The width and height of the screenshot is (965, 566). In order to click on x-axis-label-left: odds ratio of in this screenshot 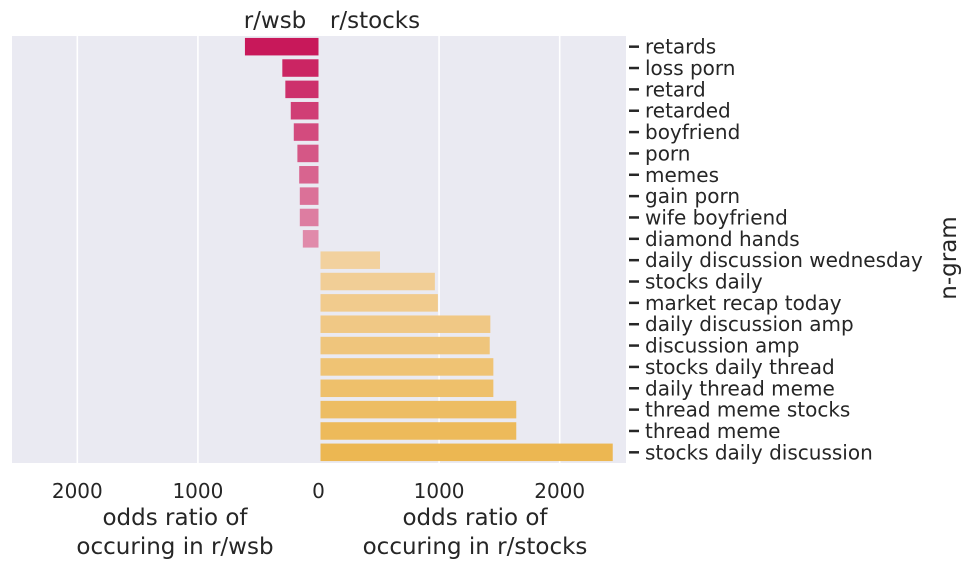, I will do `click(175, 518)`.